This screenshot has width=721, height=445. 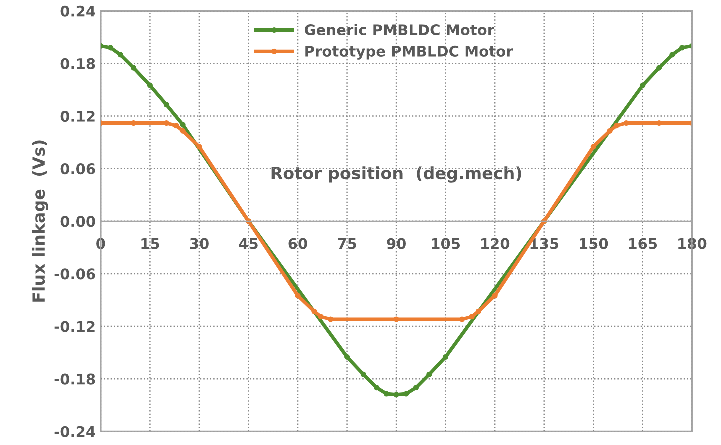 What do you see at coordinates (397, 174) in the screenshot?
I see `x-axis-title: Rotor position (deg.mech)` at bounding box center [397, 174].